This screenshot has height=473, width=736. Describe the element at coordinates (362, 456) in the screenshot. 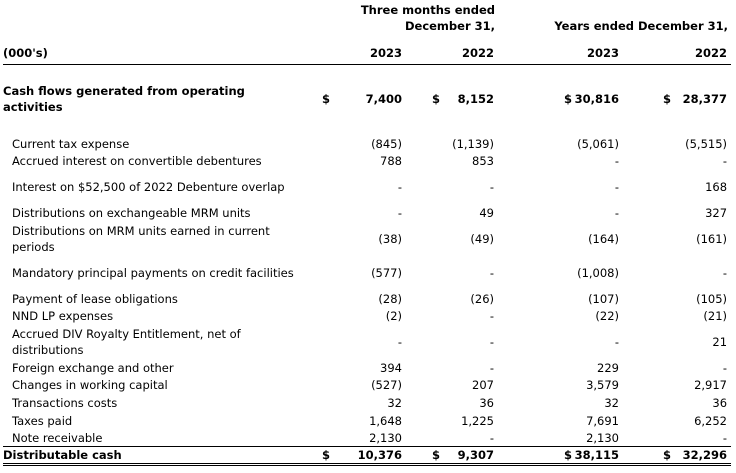

I see `cell: $10,376` at that location.